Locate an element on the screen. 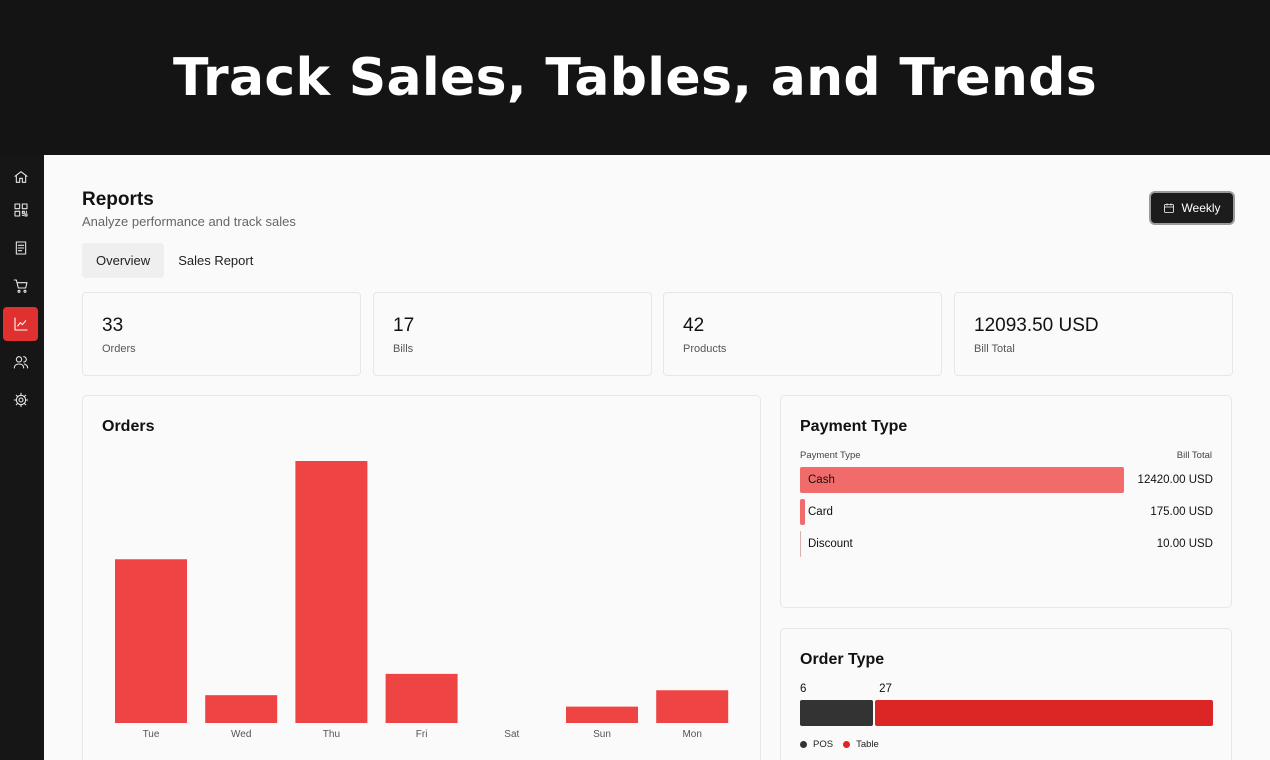 The image size is (1270, 760). x-tick-label: Thu is located at coordinates (331, 734).